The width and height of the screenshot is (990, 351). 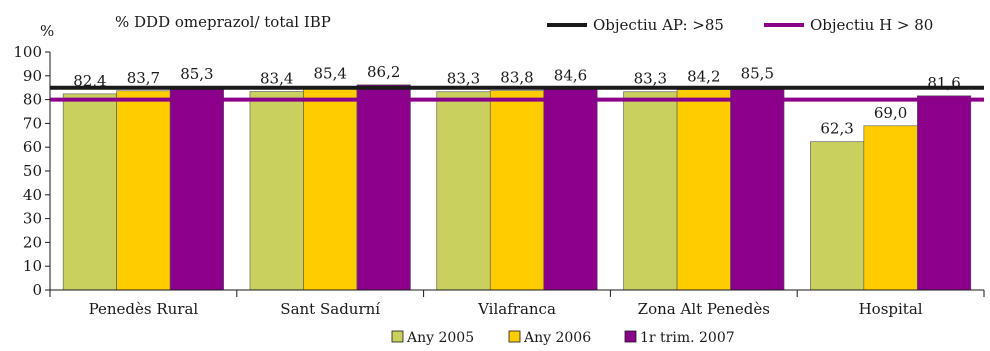 What do you see at coordinates (32, 147) in the screenshot?
I see `y-tick-label: 60` at bounding box center [32, 147].